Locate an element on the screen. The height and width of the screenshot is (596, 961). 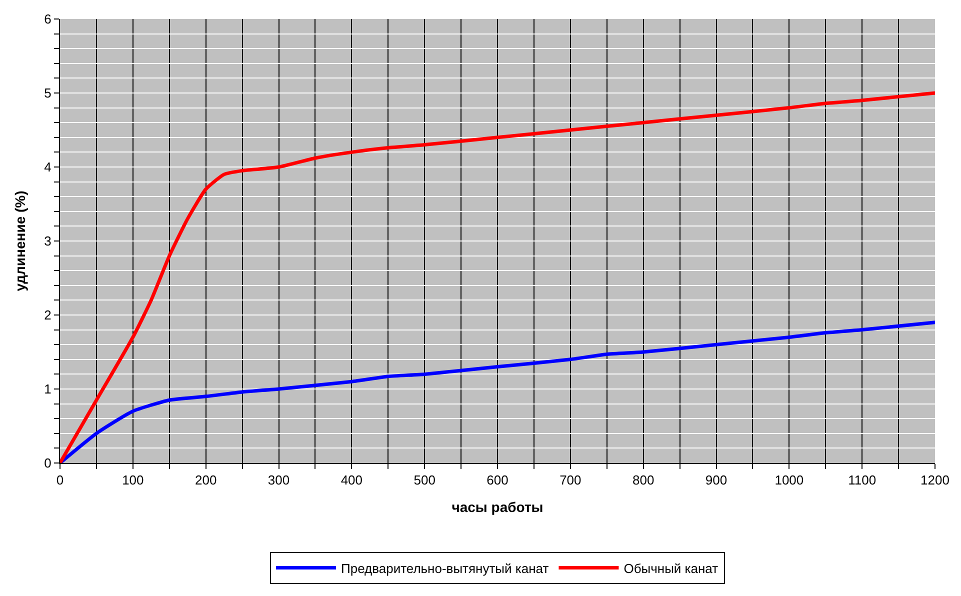
legend-label: Обычный канат is located at coordinates (671, 568).